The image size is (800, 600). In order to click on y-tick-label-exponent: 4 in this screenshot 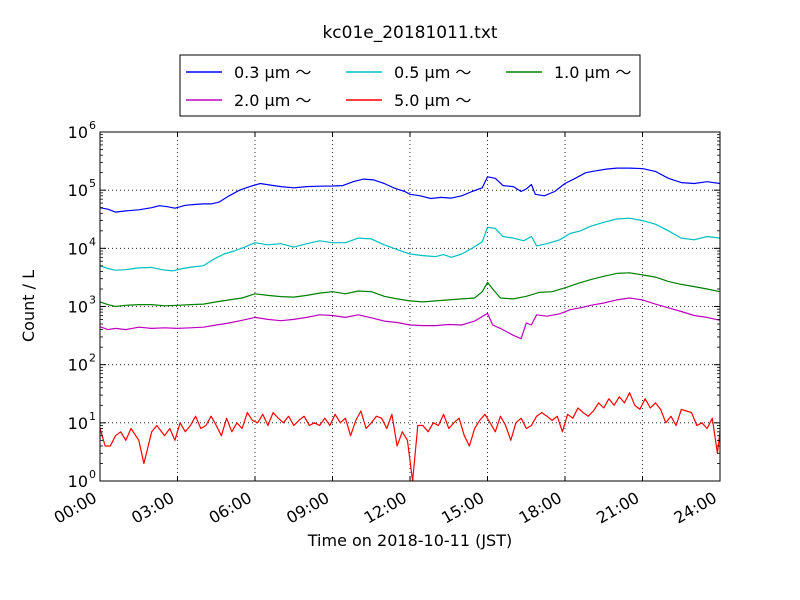, I will do `click(92, 241)`.